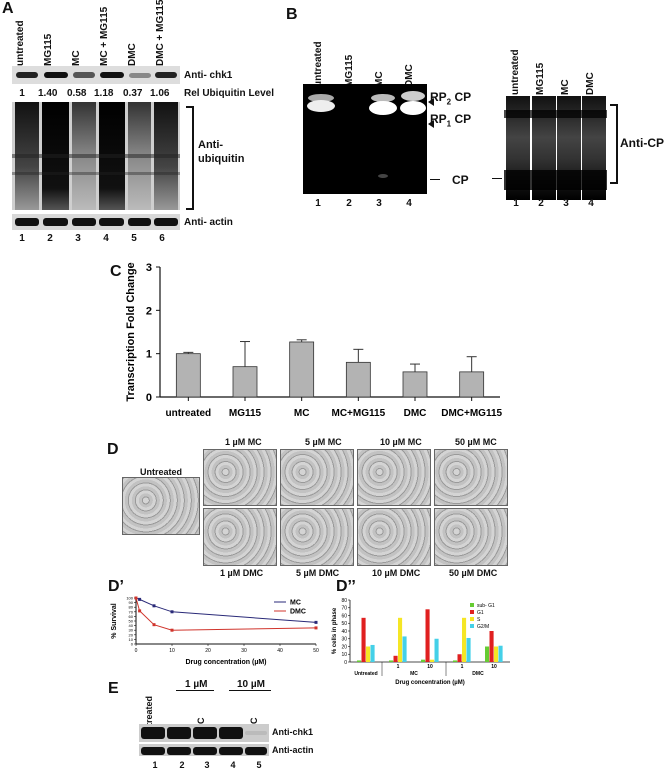  What do you see at coordinates (149, 355) in the screenshot?
I see `y-tick-label: 1` at bounding box center [149, 355].